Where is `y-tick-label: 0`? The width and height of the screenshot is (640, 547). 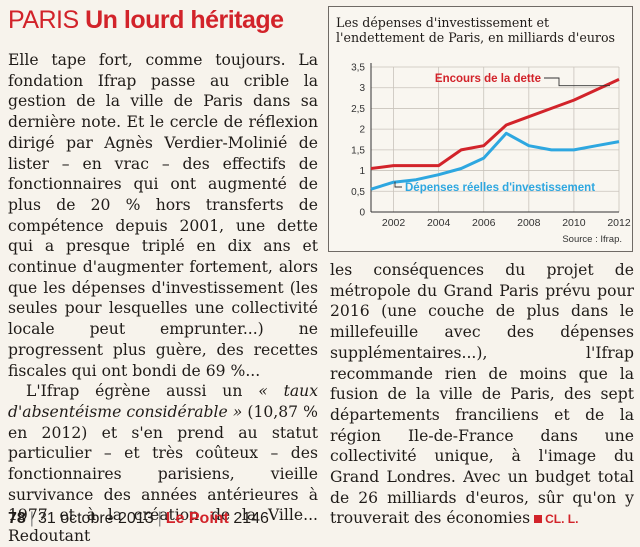
y-tick-label: 0 is located at coordinates (362, 213).